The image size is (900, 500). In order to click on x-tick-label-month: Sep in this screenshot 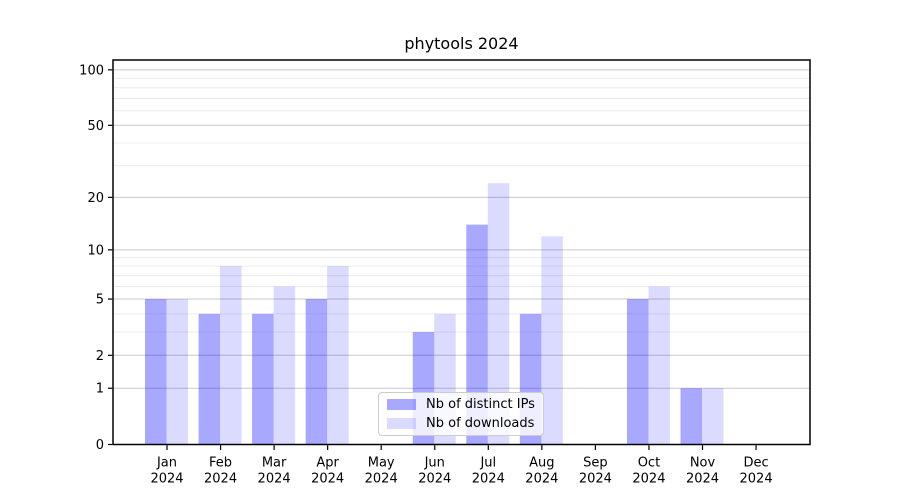, I will do `click(595, 463)`.